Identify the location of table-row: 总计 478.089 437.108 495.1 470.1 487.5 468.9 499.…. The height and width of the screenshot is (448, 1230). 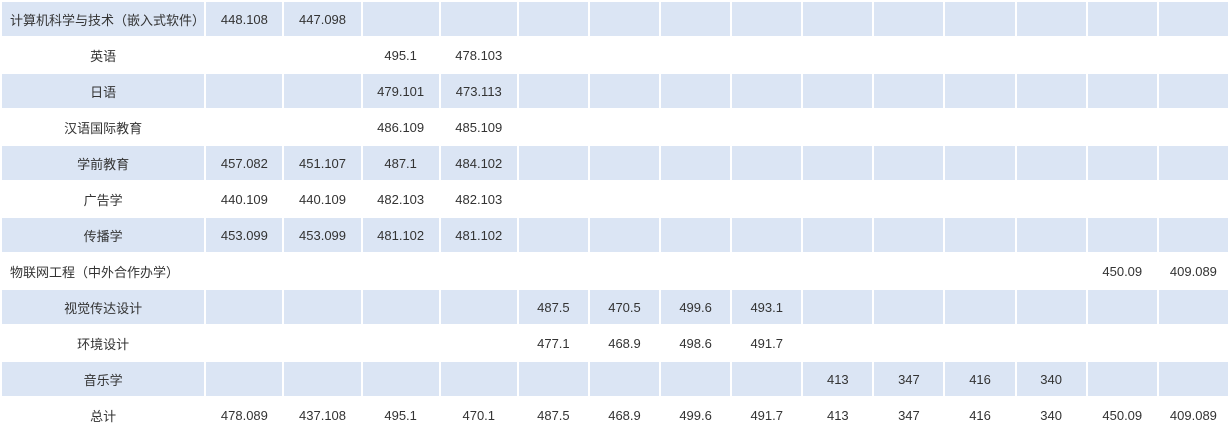
(615, 415).